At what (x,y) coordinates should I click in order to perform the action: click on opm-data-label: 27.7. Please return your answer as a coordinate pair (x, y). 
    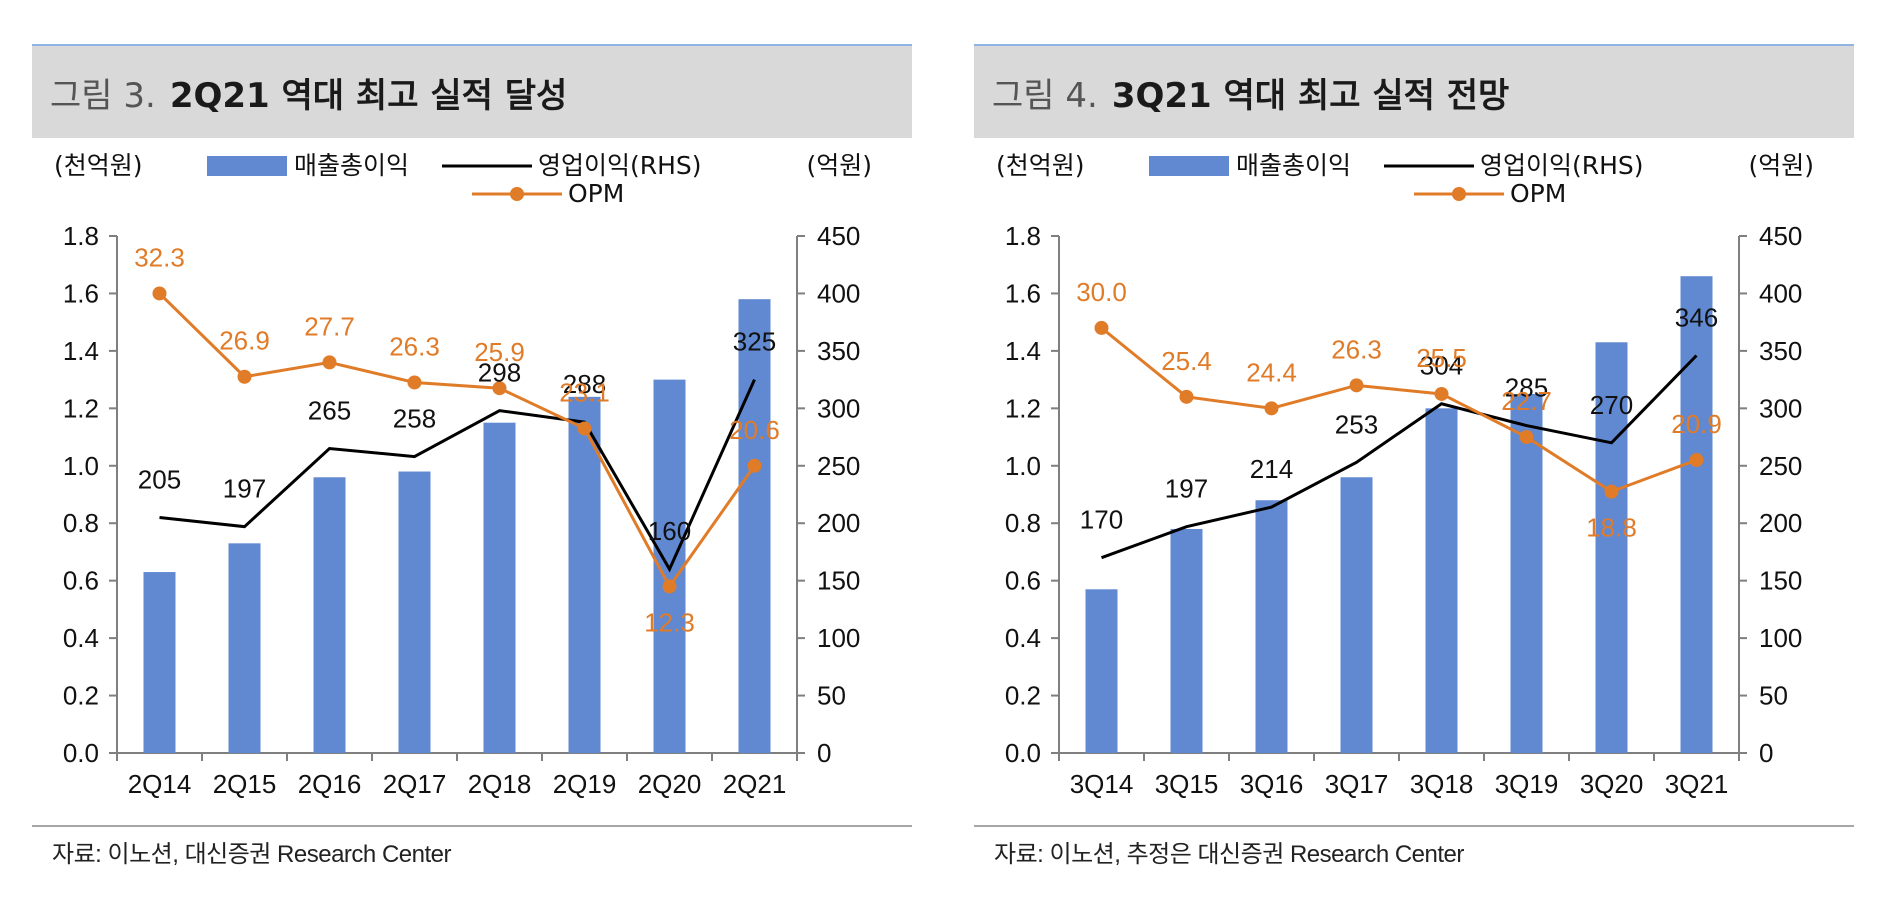
    Looking at the image, I should click on (329, 326).